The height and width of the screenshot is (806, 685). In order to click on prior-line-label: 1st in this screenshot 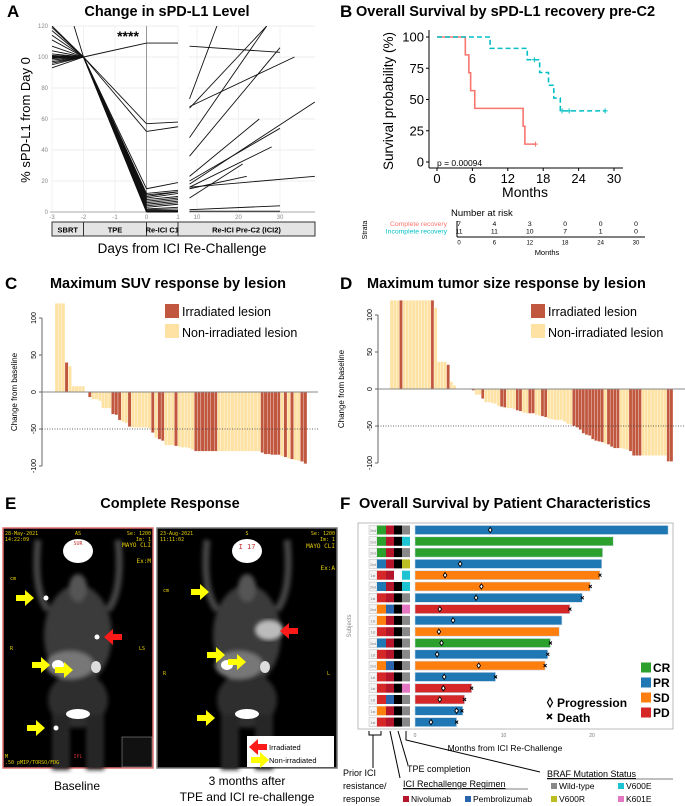, I will do `click(373, 689)`.